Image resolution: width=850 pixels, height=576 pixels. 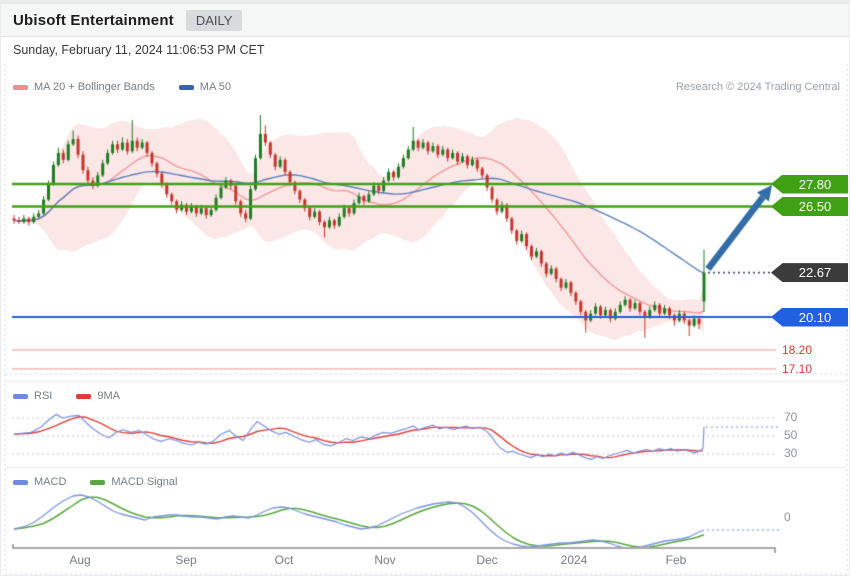 What do you see at coordinates (676, 560) in the screenshot?
I see `x-axis-label-Feb: Feb` at bounding box center [676, 560].